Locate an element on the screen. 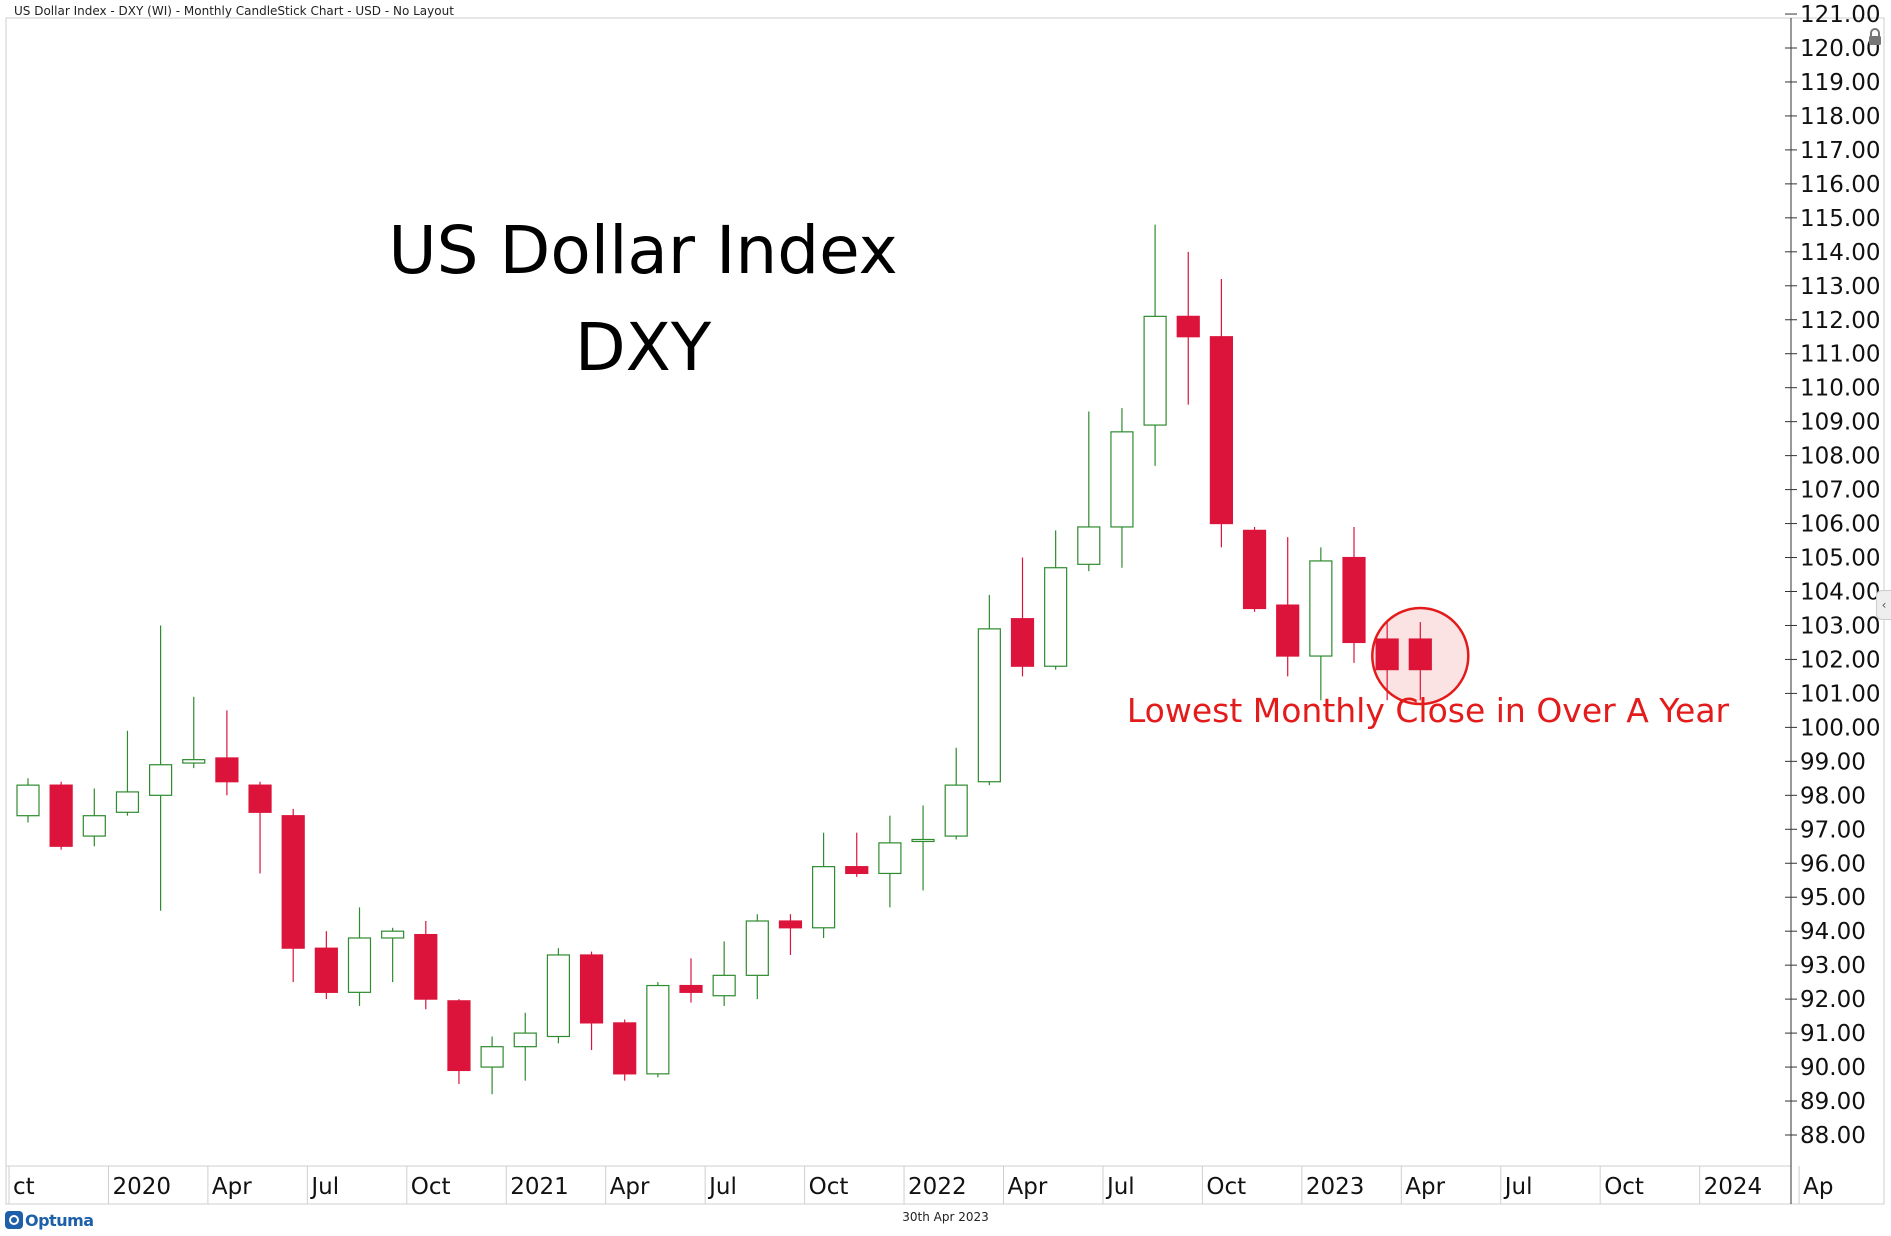  chevron-left-icon: ‹ is located at coordinates (1883, 605).